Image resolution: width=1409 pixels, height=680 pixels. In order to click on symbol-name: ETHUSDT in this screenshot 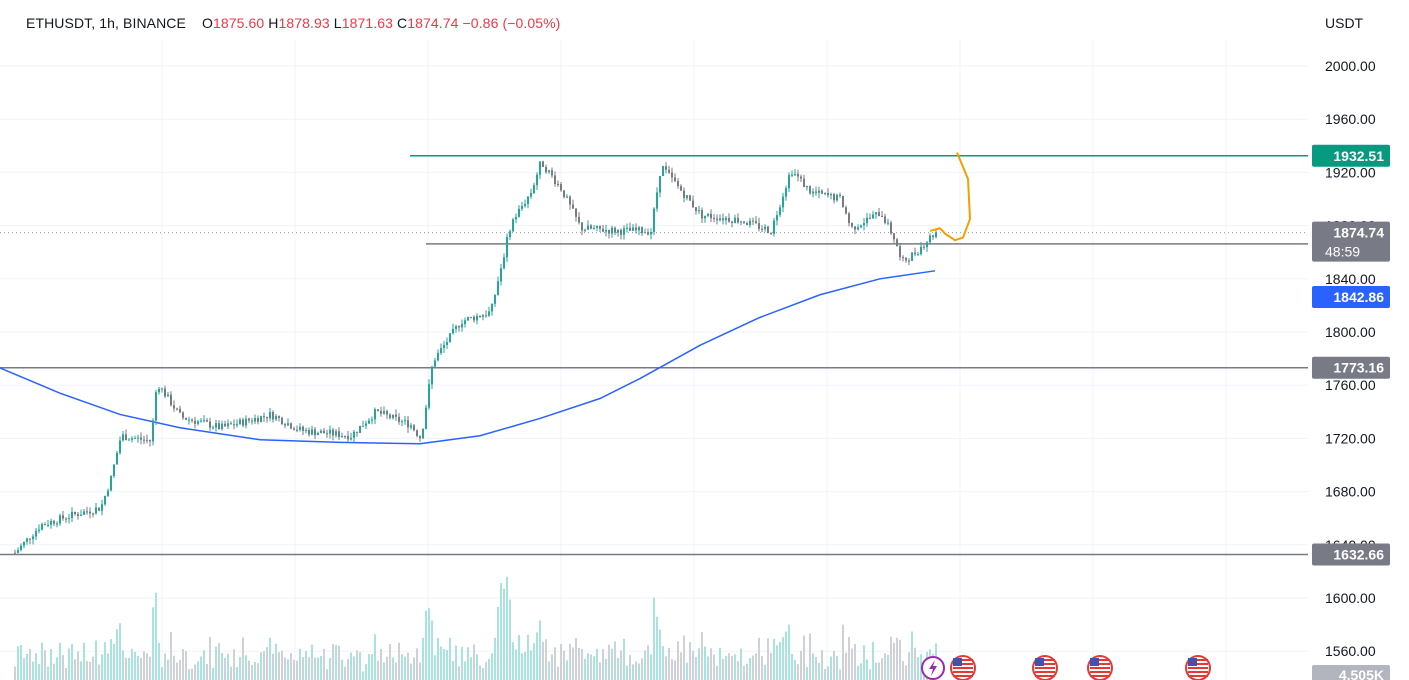, I will do `click(59, 23)`.